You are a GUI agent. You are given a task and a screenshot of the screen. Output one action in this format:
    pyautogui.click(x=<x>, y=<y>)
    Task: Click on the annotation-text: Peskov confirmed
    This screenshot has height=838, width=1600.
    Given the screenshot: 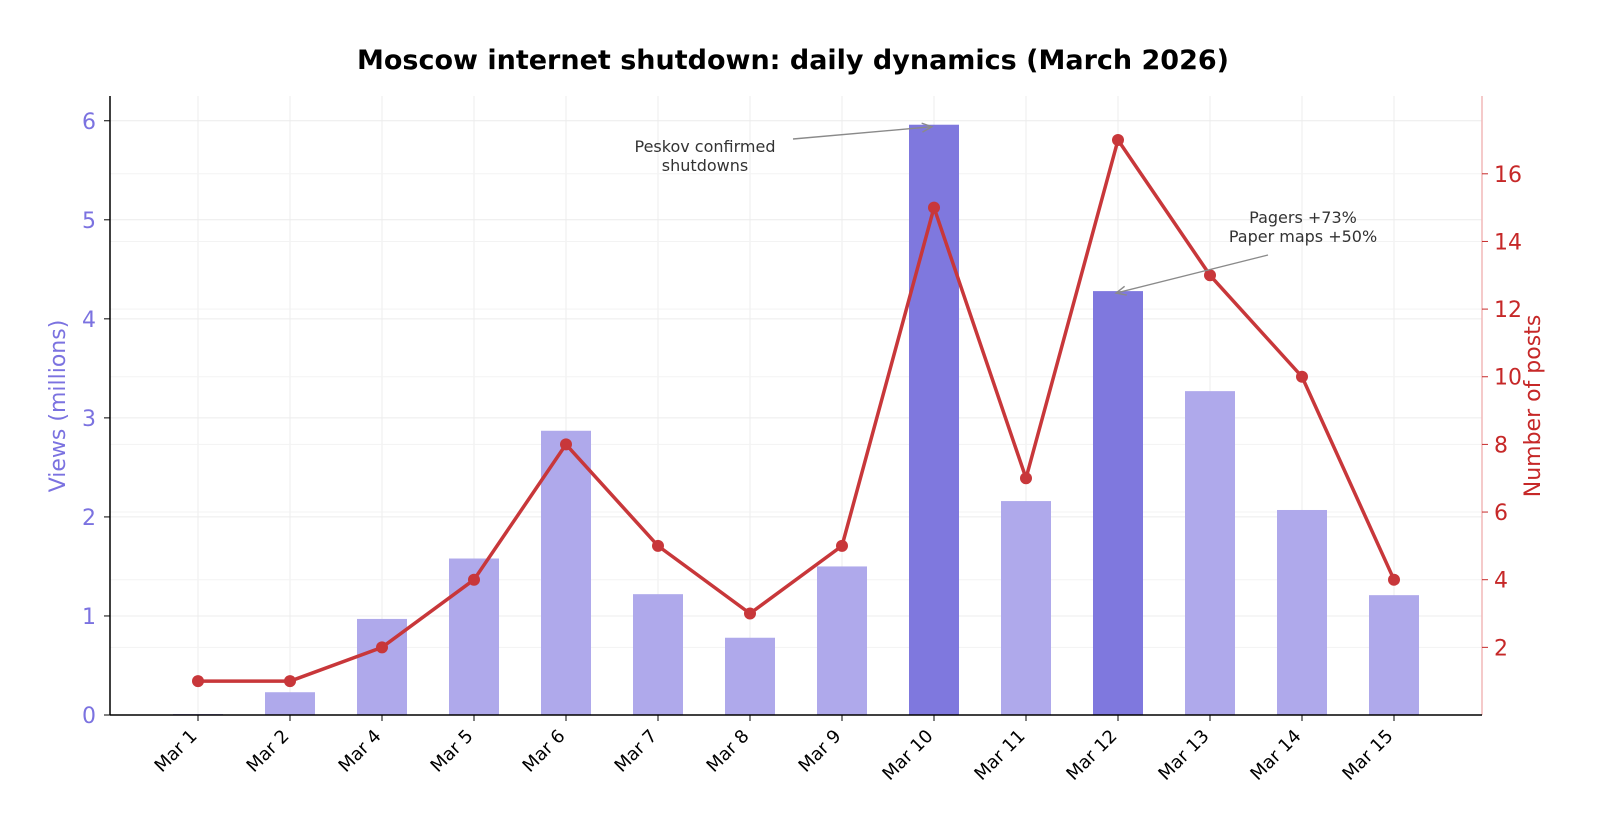 What is the action you would take?
    pyautogui.click(x=705, y=146)
    